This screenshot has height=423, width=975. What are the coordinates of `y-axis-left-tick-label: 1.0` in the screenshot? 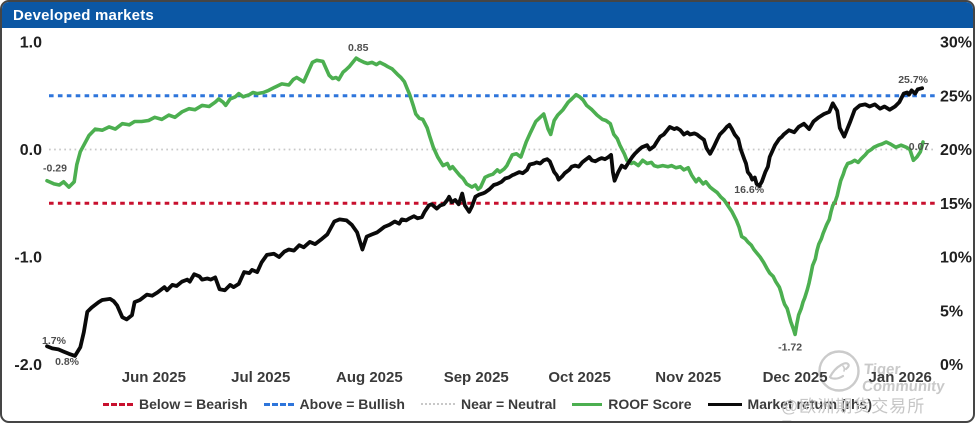 It's located at (31, 43).